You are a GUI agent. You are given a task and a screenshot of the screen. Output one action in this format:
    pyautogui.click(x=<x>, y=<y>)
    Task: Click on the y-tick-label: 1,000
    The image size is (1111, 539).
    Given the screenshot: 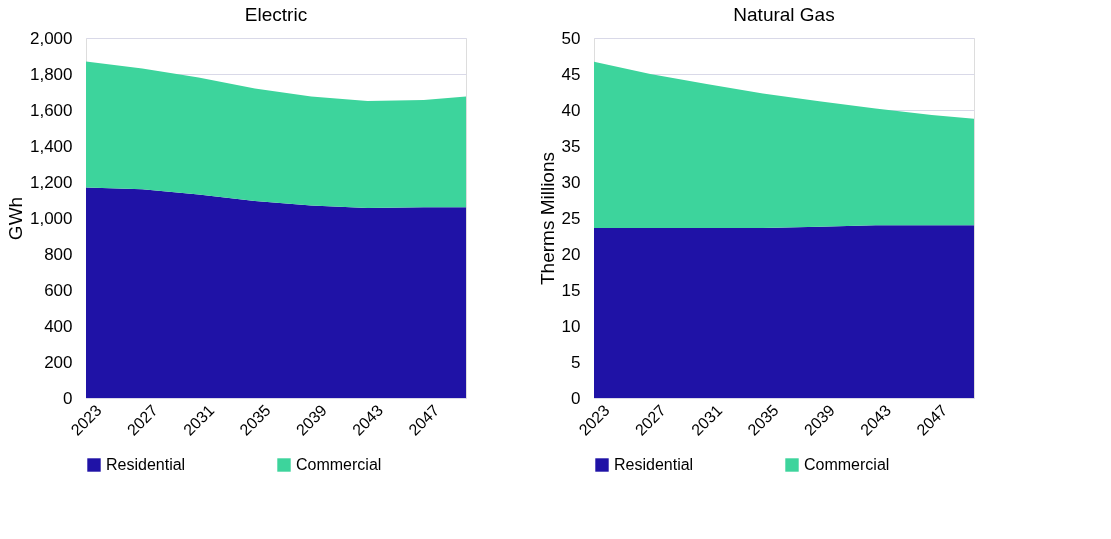 What is the action you would take?
    pyautogui.click(x=51, y=218)
    